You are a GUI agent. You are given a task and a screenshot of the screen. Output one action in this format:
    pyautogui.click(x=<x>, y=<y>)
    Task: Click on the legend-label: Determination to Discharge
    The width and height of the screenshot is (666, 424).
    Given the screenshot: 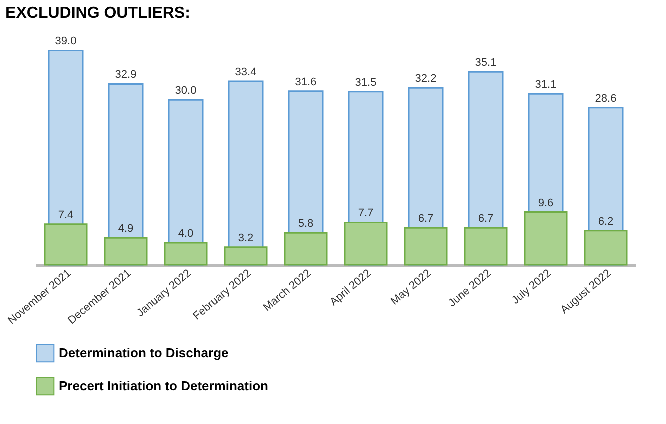 What is the action you would take?
    pyautogui.click(x=144, y=353)
    